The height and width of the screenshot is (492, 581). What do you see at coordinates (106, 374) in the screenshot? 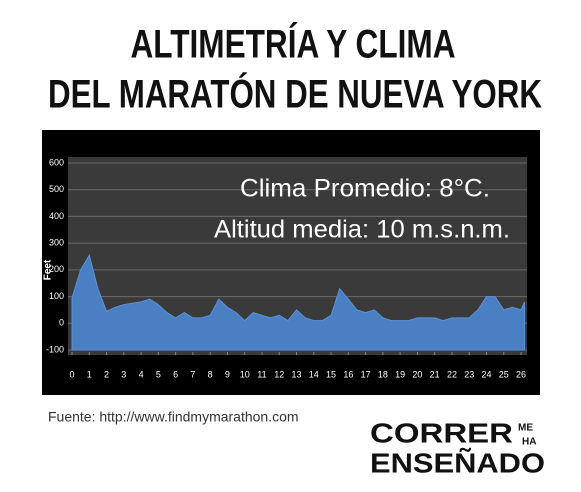
I see `x-tick-label: 2` at bounding box center [106, 374].